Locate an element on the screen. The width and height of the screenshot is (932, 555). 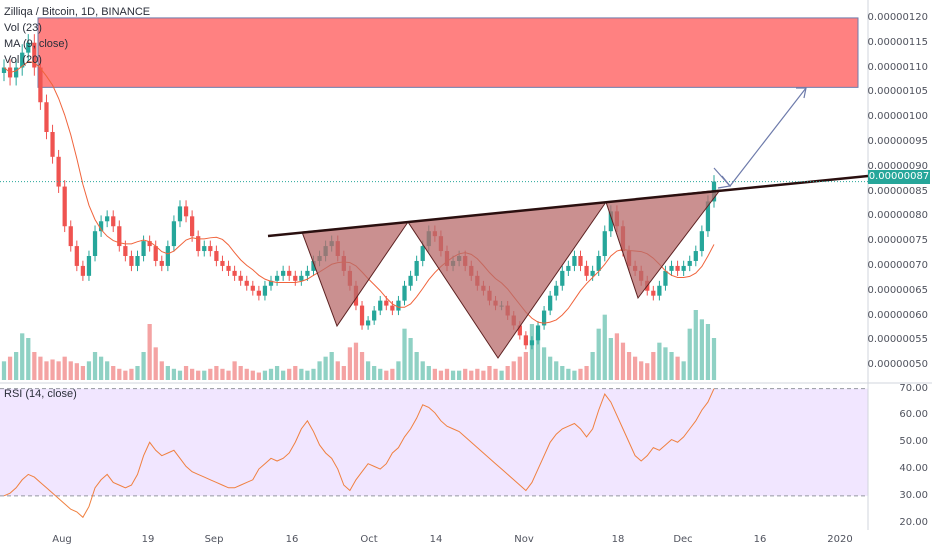
time-axis-tick: 16 is located at coordinates (292, 539).